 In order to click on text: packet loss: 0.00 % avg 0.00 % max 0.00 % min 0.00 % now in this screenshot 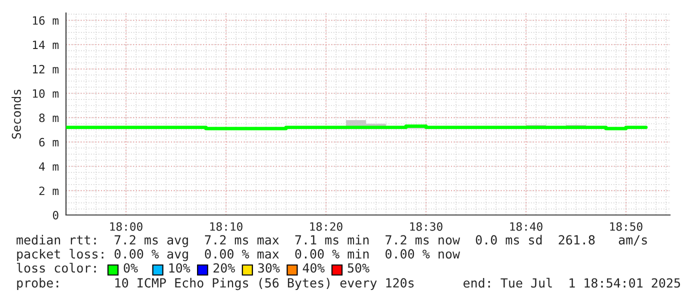, I will do `click(238, 255)`.